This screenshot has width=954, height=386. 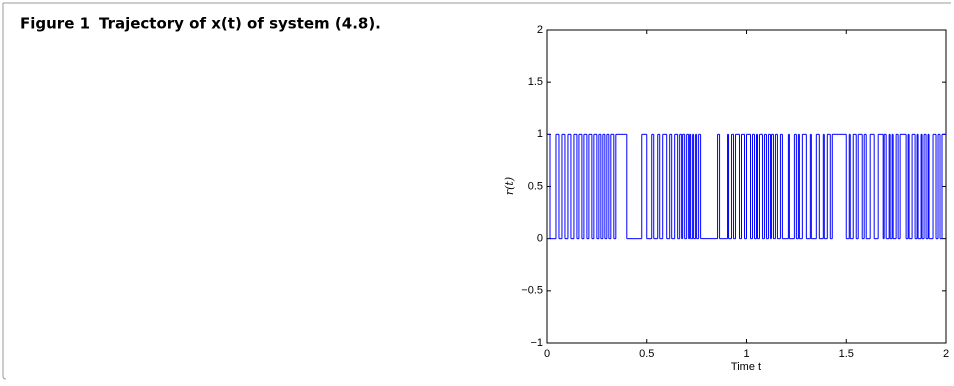 What do you see at coordinates (746, 354) in the screenshot?
I see `x-tick-label: 1` at bounding box center [746, 354].